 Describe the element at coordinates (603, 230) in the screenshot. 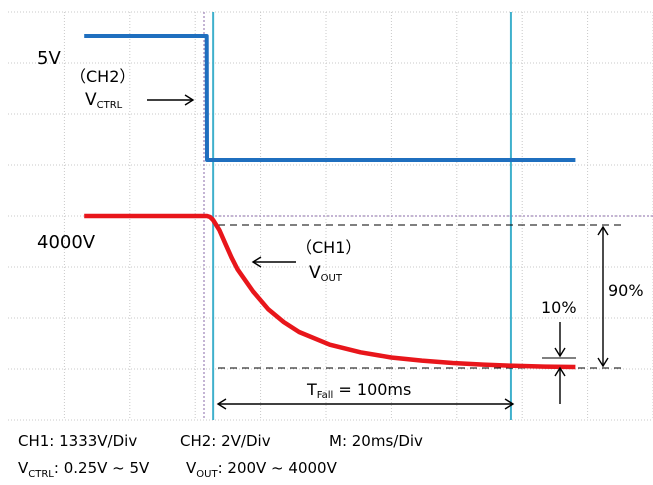

I see `span-90-arrowhead-top` at that location.